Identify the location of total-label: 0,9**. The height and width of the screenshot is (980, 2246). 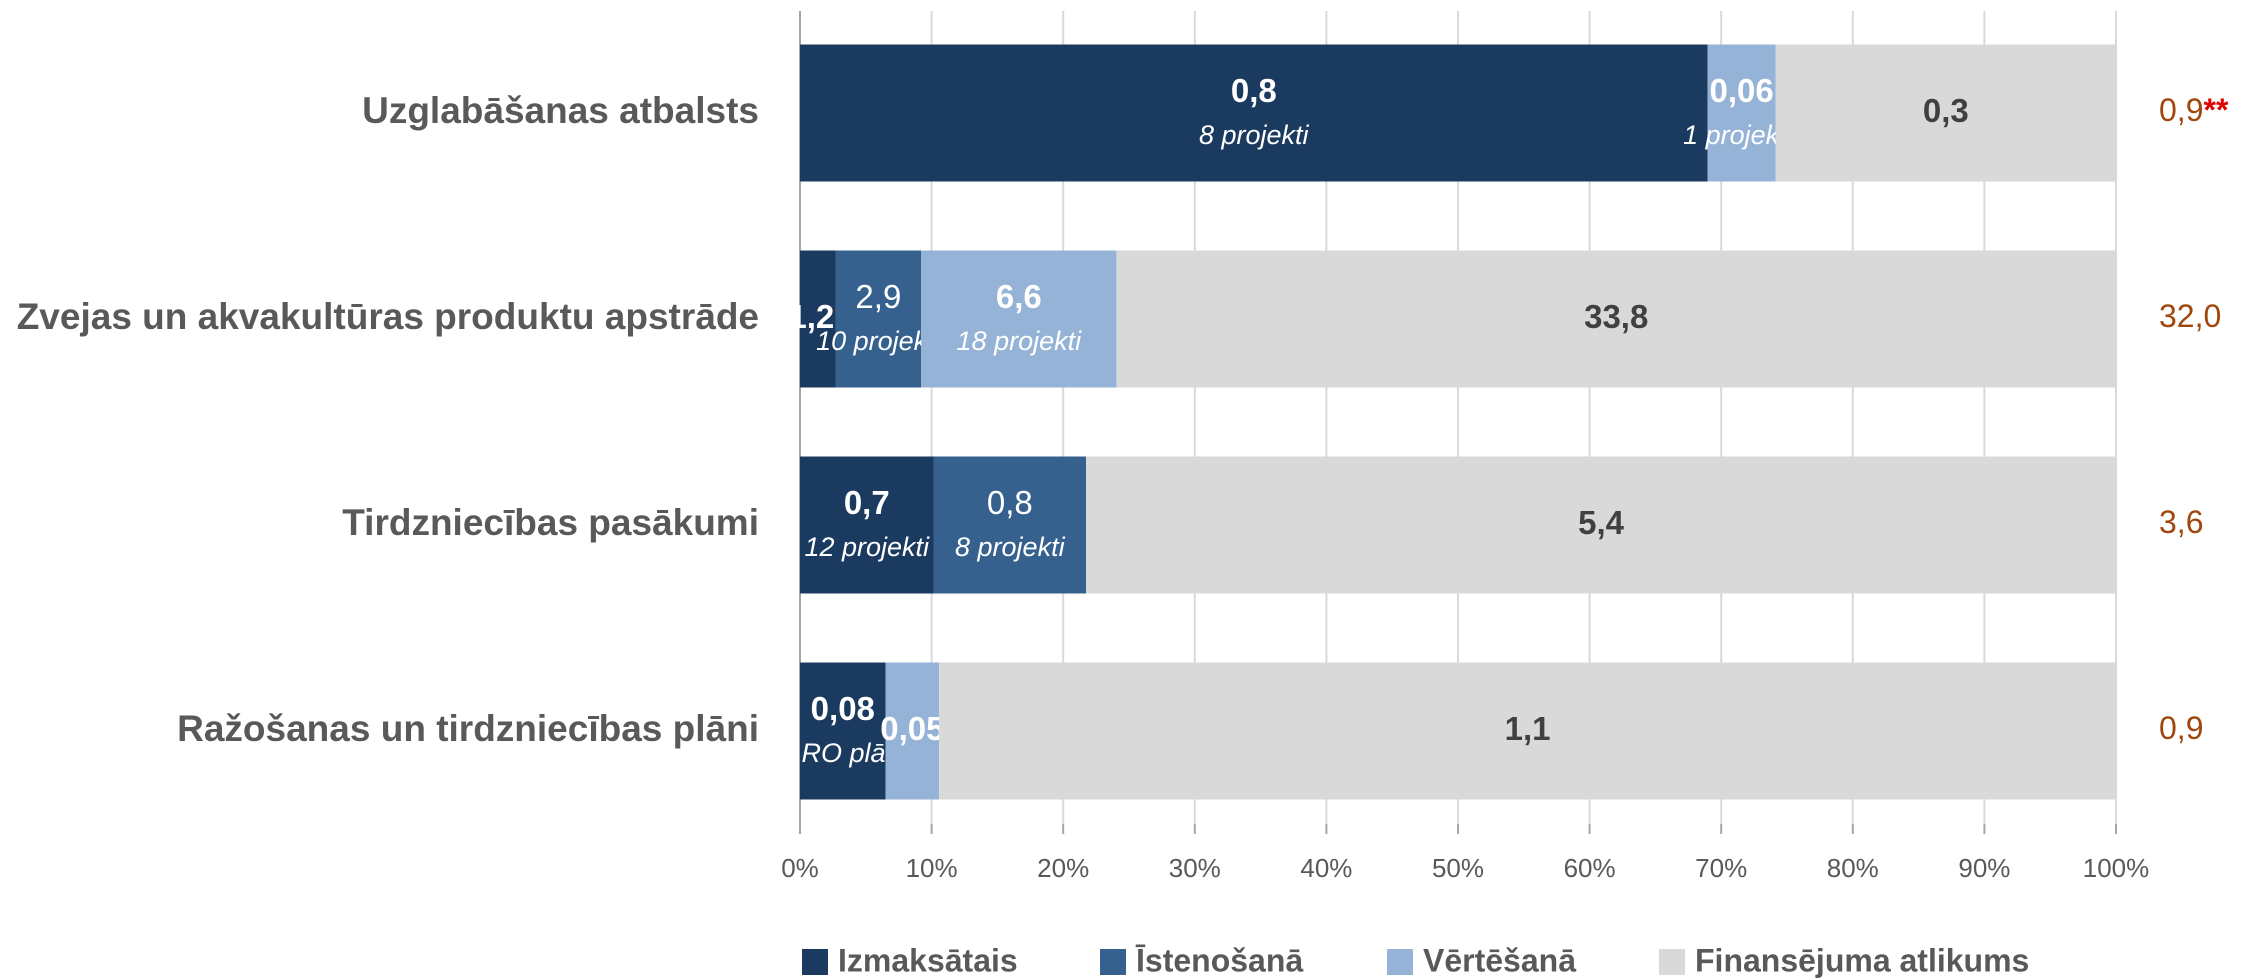
(2194, 110).